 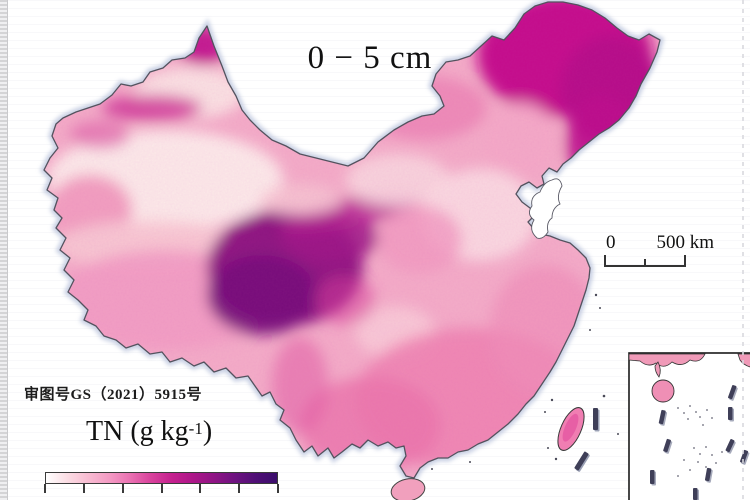 I want to click on inset-island-dots, so click(x=700, y=441).